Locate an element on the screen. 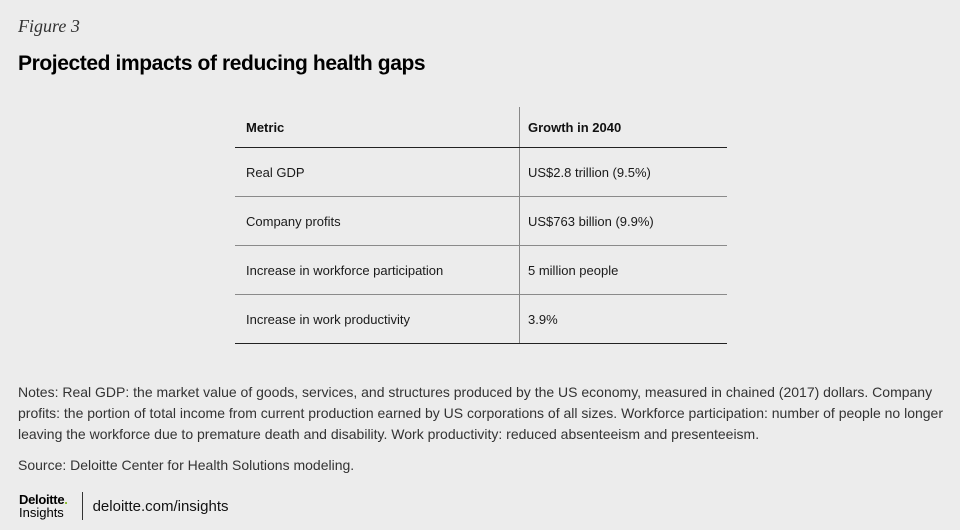 This screenshot has height=530, width=960. site-link: deloitte.com/insights is located at coordinates (160, 506).